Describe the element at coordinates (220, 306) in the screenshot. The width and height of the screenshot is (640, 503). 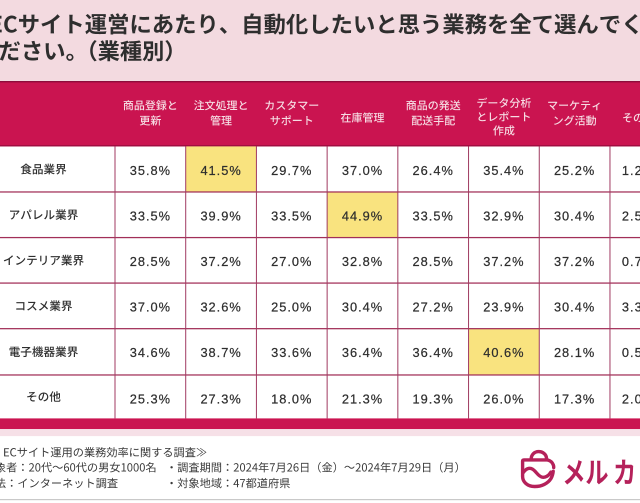
I see `svg-text: 32.6%` at that location.